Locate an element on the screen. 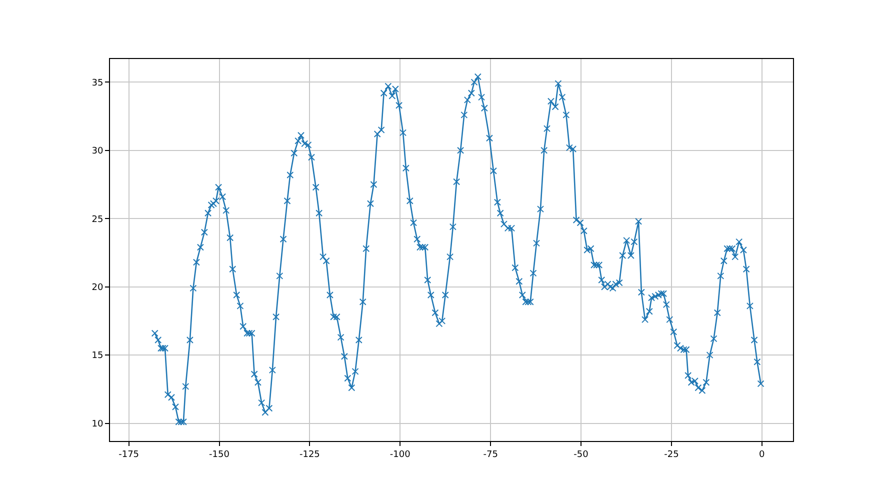  y-tick-label: 30 is located at coordinates (98, 151).